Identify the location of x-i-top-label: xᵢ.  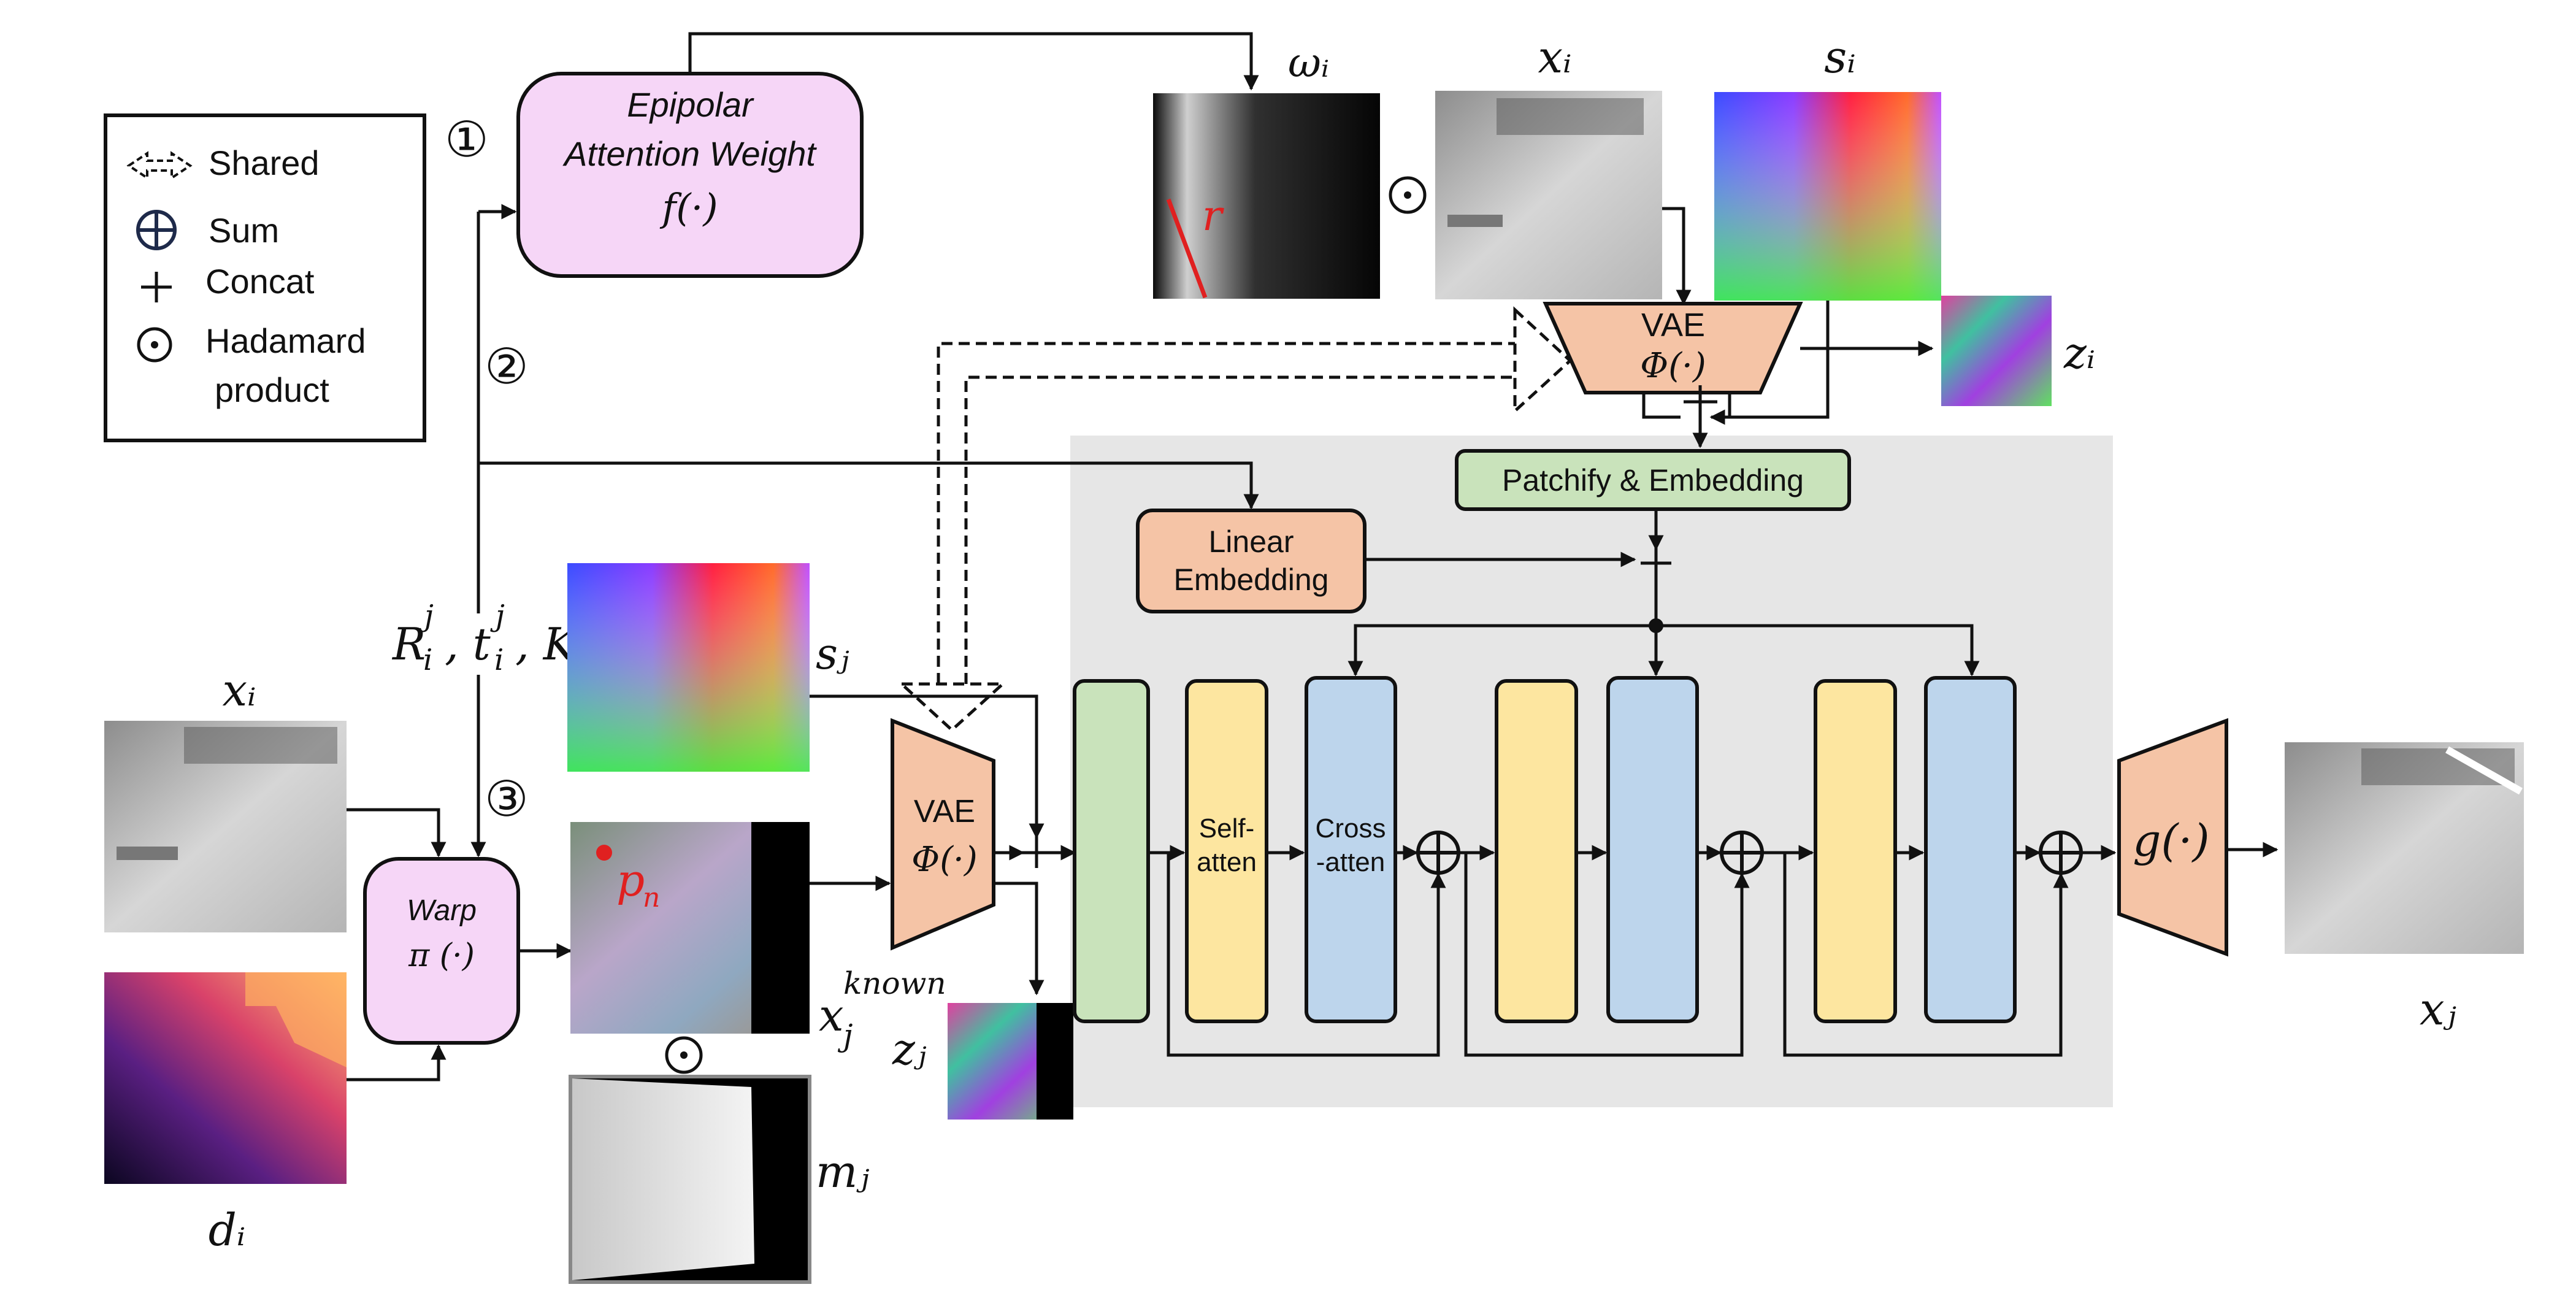
(1554, 57).